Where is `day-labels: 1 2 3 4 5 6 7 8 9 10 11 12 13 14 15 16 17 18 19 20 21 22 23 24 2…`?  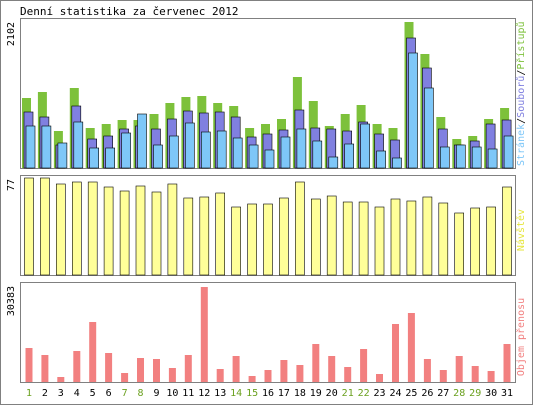 day-labels: 1 2 3 4 5 6 7 8 9 10 11 12 13 14 15 16 17 18 19 20 21 22 23 24 2… is located at coordinates (269, 393).